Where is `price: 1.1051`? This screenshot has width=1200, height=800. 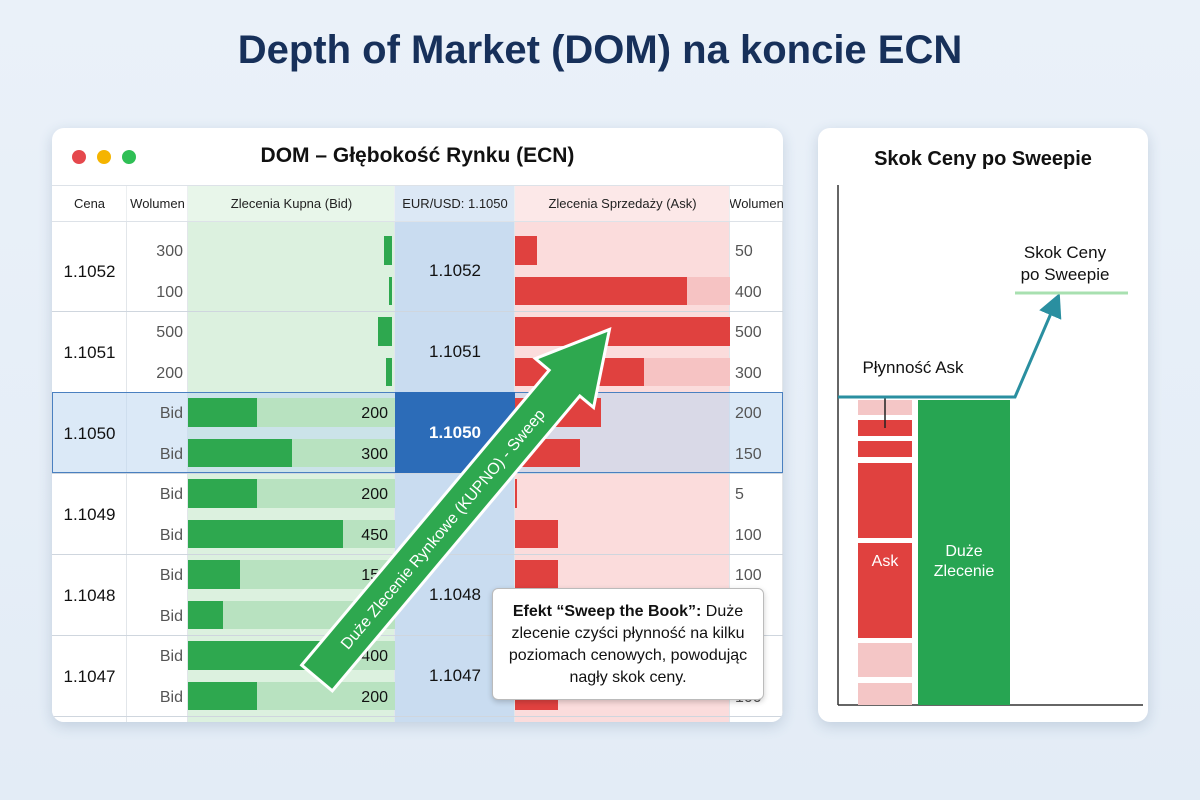 price: 1.1051 is located at coordinates (89, 352).